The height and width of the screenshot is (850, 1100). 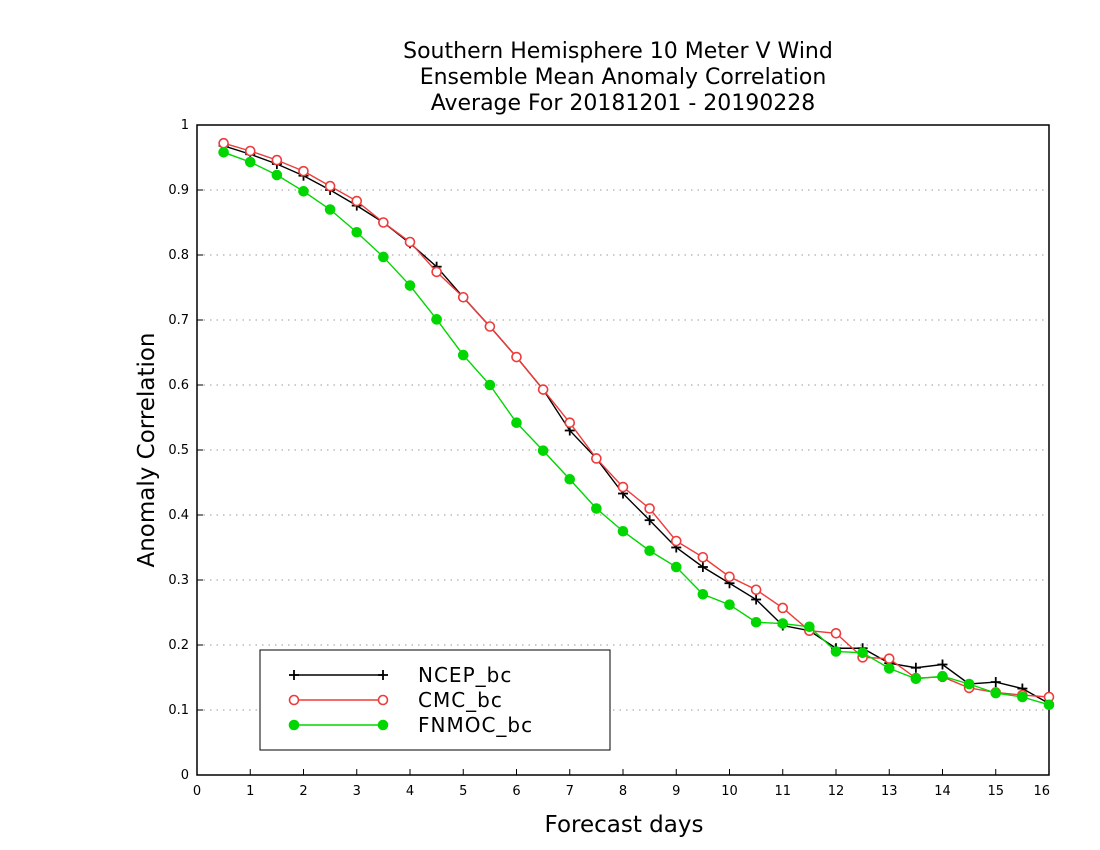 What do you see at coordinates (570, 791) in the screenshot?
I see `x-tick-label: 7` at bounding box center [570, 791].